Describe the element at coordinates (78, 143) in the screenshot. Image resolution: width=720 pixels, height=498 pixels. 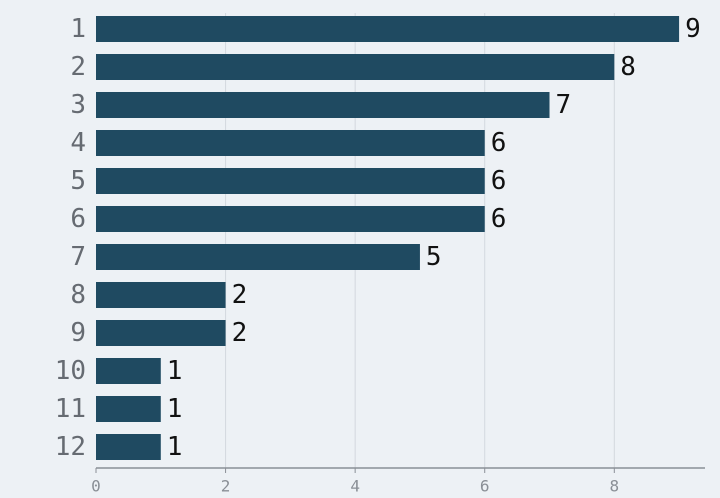
I see `category-label-4: 4` at that location.